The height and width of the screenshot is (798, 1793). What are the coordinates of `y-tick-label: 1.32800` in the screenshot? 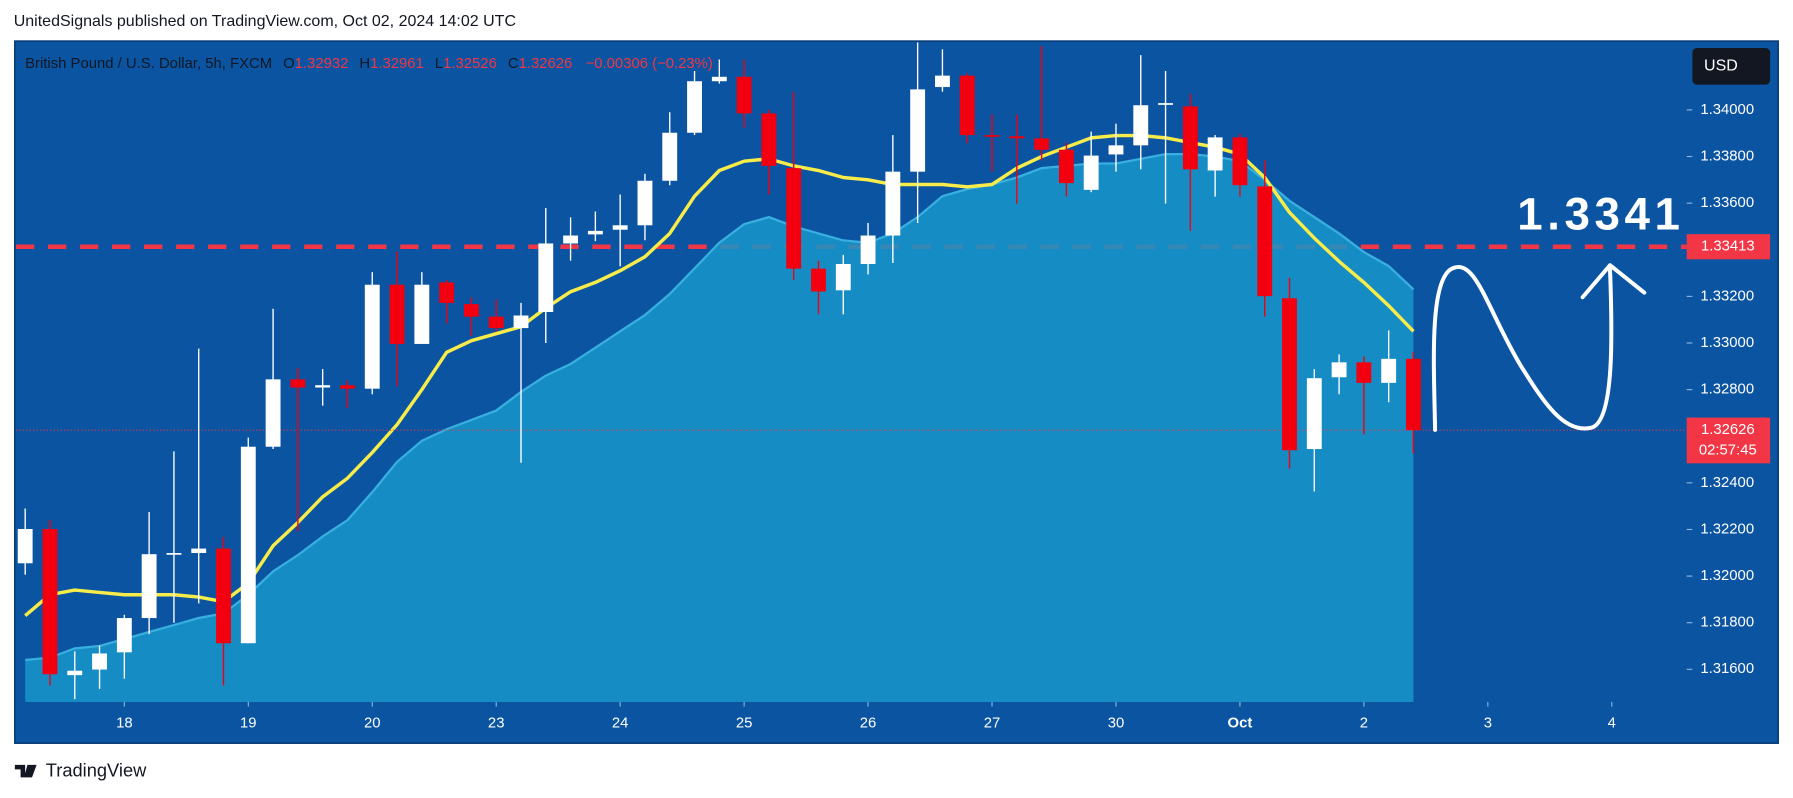 It's located at (1727, 390).